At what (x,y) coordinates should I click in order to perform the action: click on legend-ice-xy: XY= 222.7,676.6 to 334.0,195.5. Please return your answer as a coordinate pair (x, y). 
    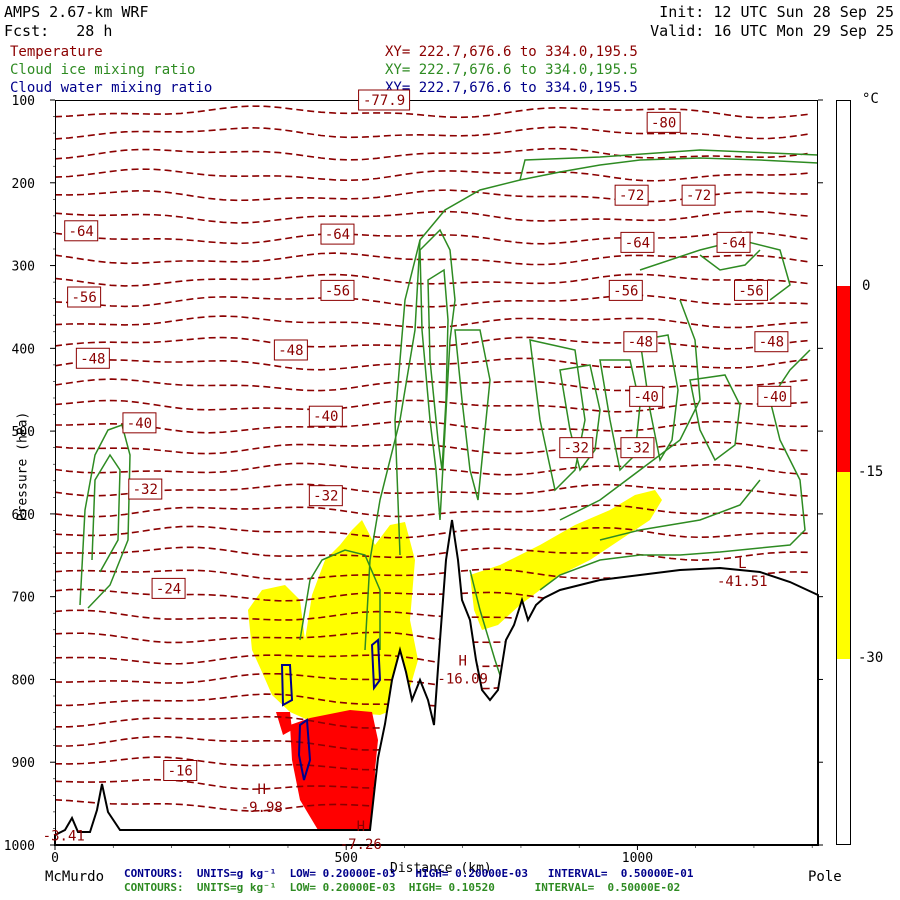
    Looking at the image, I should click on (511, 70).